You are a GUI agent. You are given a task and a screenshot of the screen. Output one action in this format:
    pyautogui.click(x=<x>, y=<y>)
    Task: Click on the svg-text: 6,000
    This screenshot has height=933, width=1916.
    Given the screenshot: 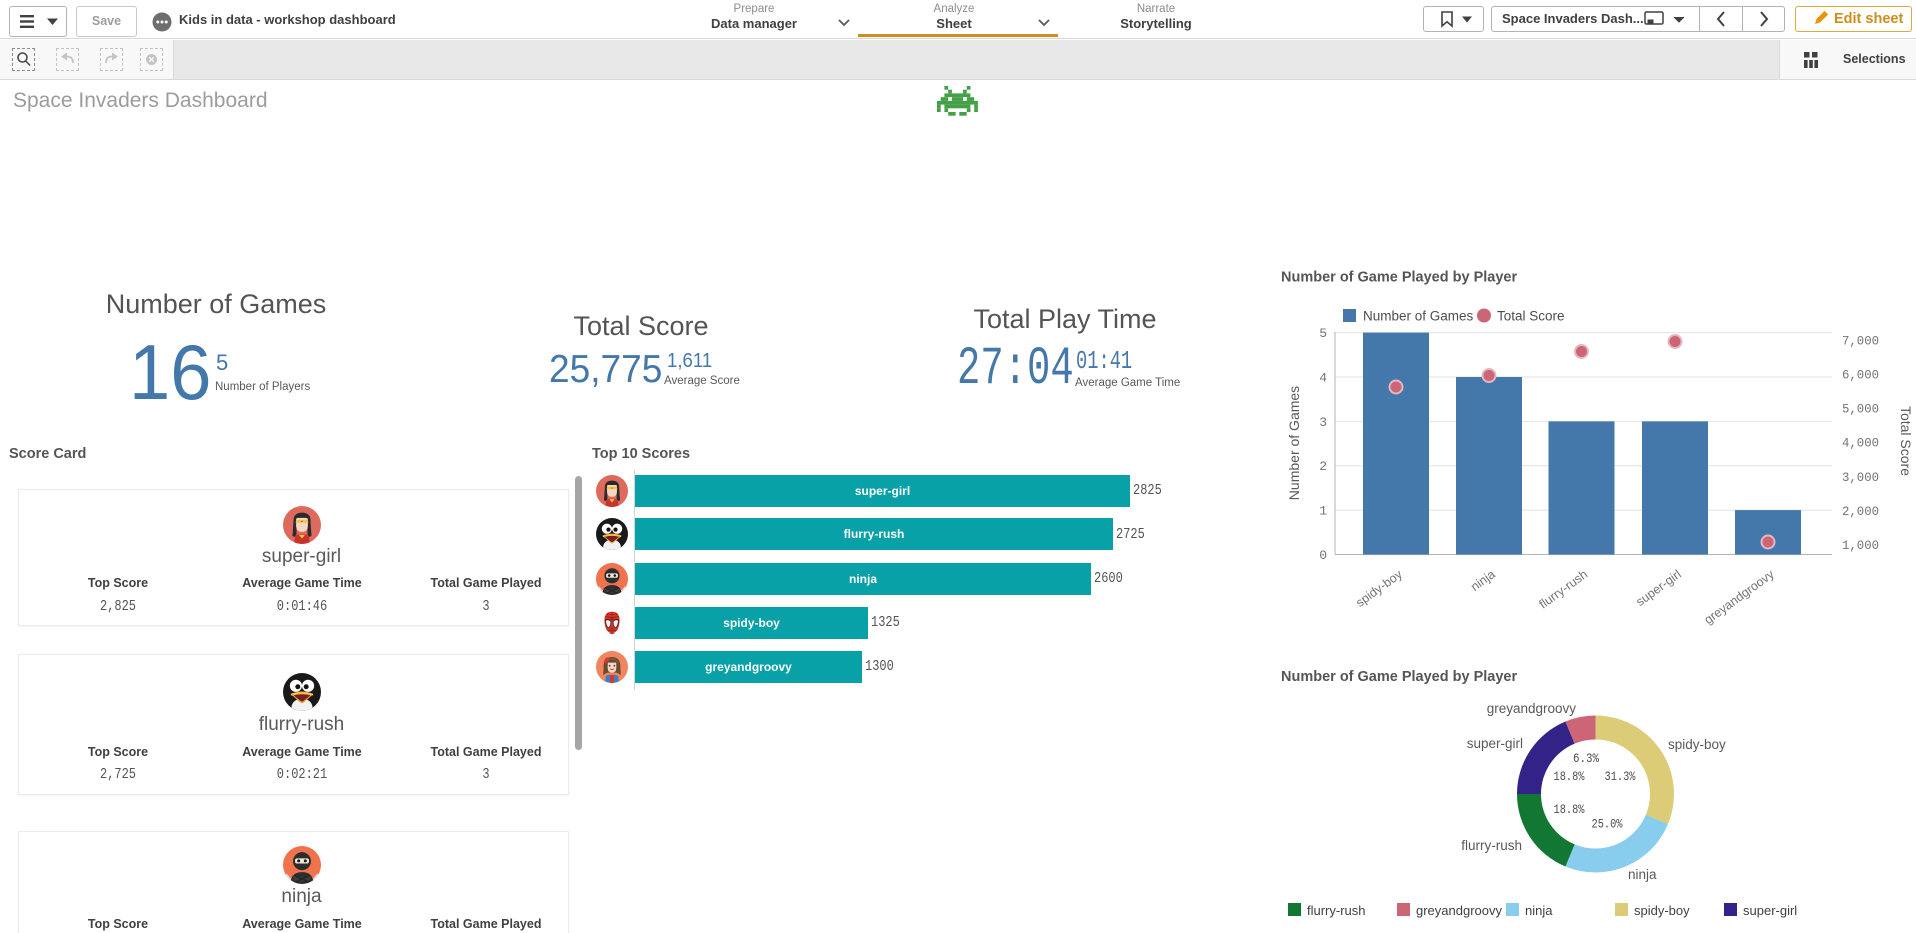 What is the action you would take?
    pyautogui.click(x=1860, y=374)
    